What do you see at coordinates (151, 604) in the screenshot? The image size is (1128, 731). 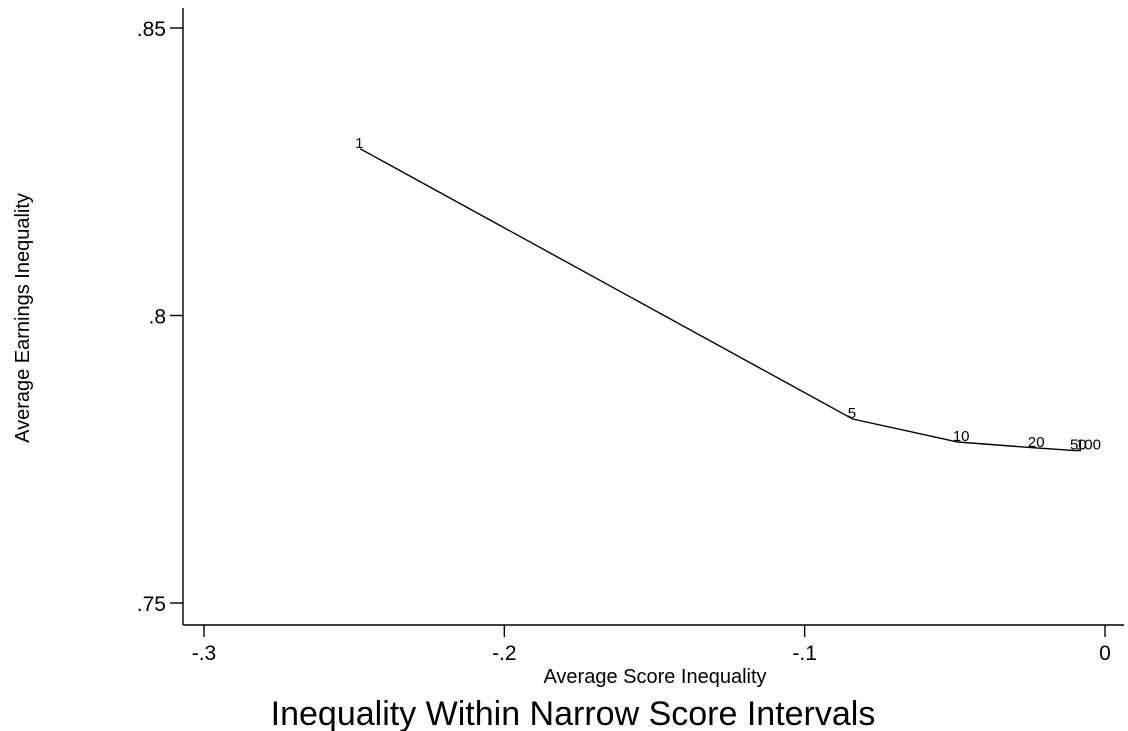 I see `y-tick-label: .75` at bounding box center [151, 604].